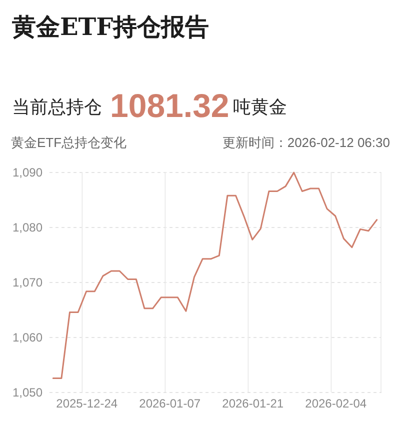 The image size is (403, 436). Describe the element at coordinates (336, 403) in the screenshot. I see `x-tick-label: 2026-02-04` at that location.